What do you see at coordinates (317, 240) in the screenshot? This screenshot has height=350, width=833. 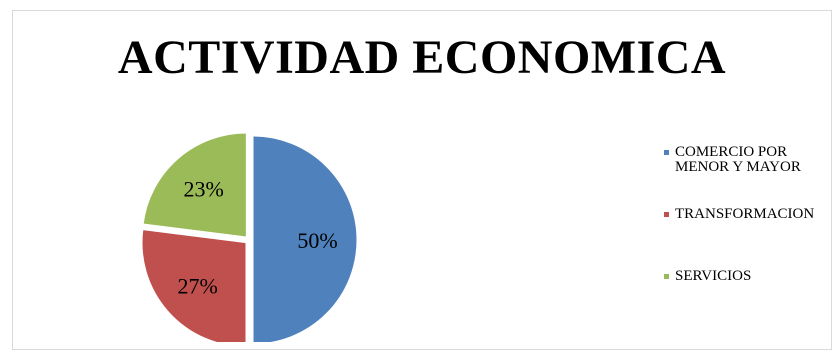 I see `pie-label-comercio: 50%` at bounding box center [317, 240].